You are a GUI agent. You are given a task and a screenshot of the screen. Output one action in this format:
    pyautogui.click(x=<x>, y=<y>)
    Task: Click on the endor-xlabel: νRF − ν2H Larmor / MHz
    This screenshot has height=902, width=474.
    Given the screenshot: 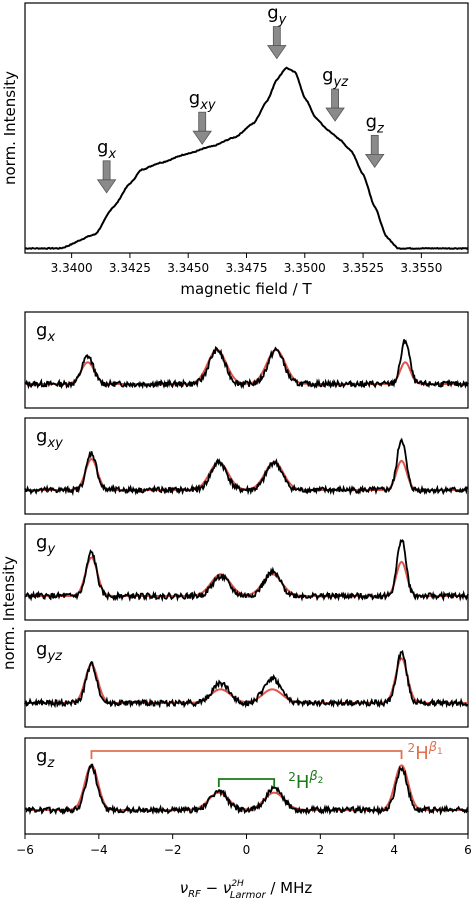 What is the action you would take?
    pyautogui.click(x=246, y=890)
    